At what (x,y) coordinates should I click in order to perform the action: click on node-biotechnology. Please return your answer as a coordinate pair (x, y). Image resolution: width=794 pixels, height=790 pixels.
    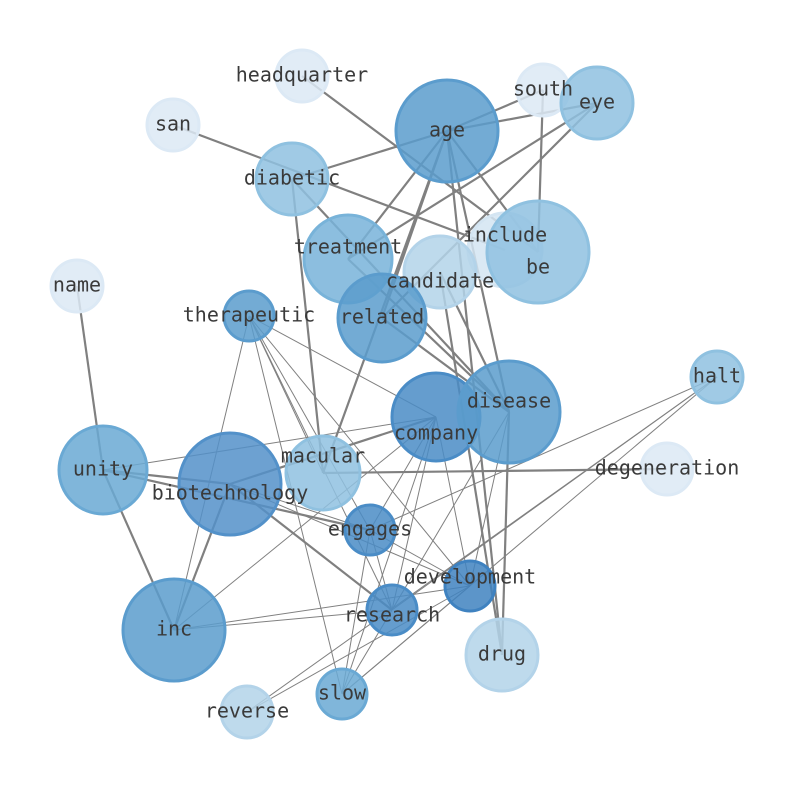
    Looking at the image, I should click on (230, 484).